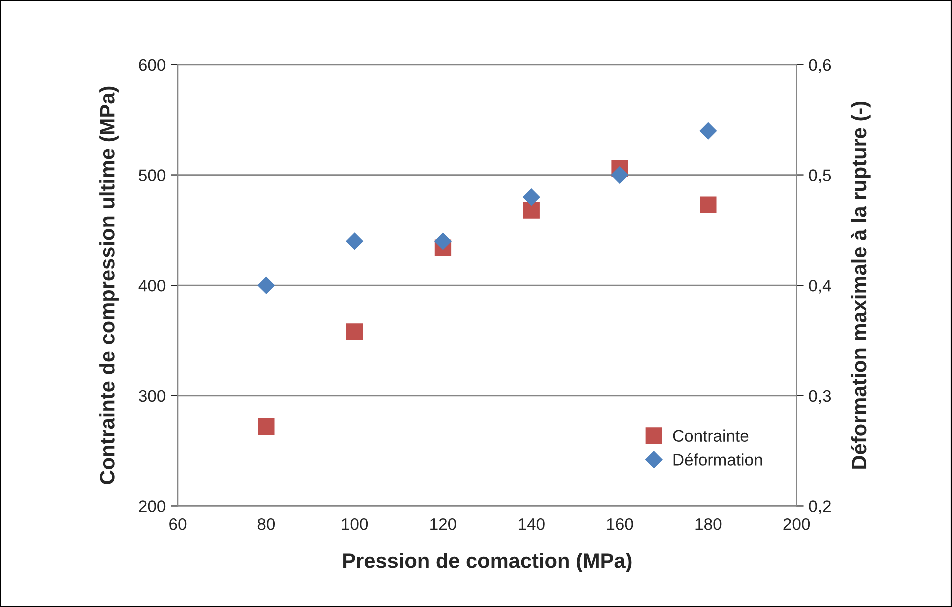  Describe the element at coordinates (820, 397) in the screenshot. I see `y2-tick-label: 0,3` at that location.